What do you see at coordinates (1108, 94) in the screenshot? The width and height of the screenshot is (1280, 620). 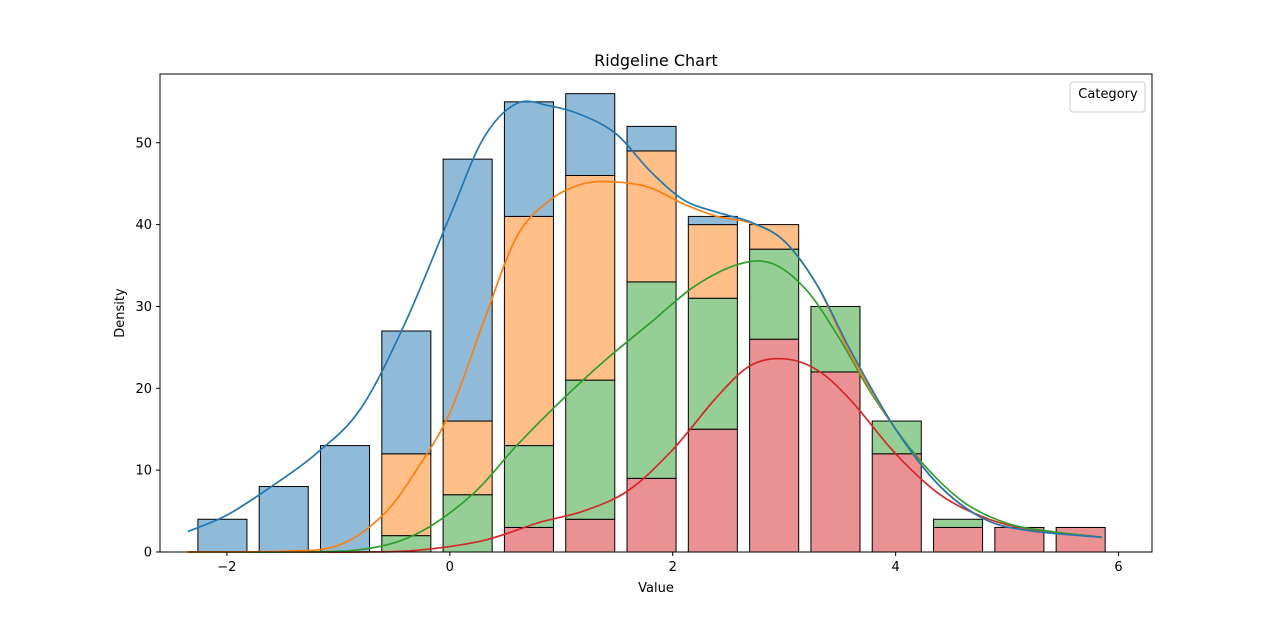 I see `legend-title: Category` at bounding box center [1108, 94].